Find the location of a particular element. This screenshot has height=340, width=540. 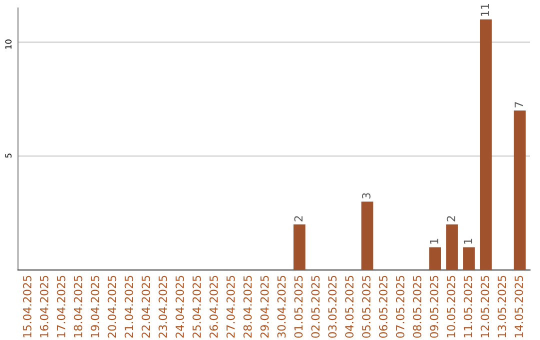

x-tick-label: 08.05.2025 is located at coordinates (417, 307).